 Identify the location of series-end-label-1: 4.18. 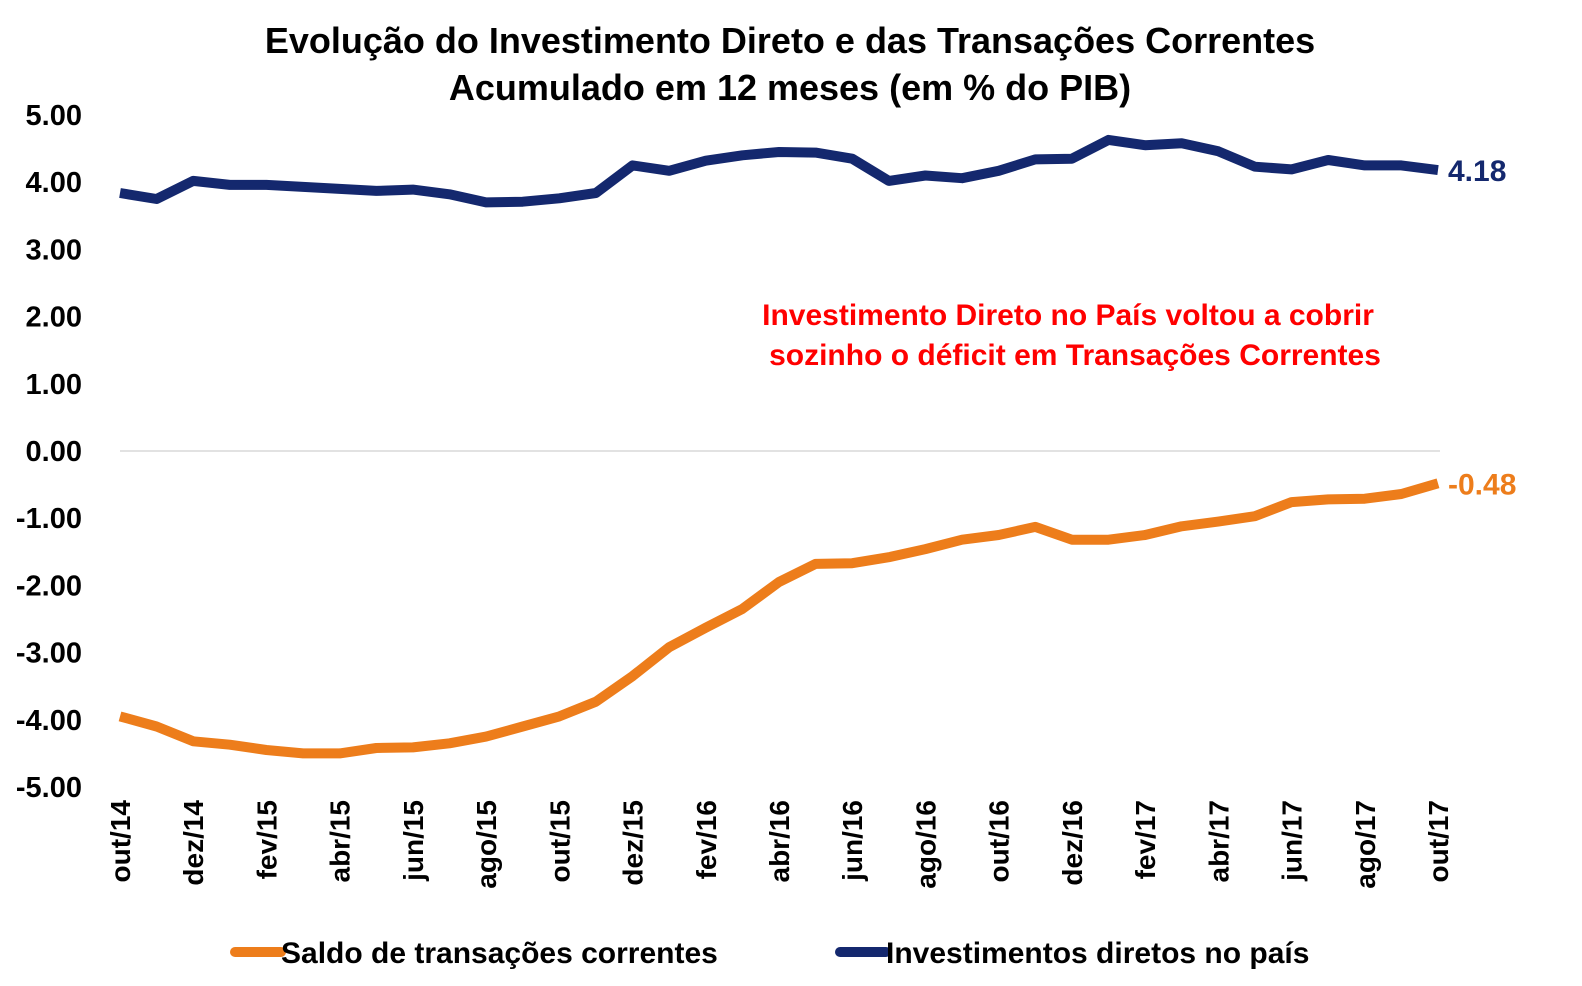
(1477, 171).